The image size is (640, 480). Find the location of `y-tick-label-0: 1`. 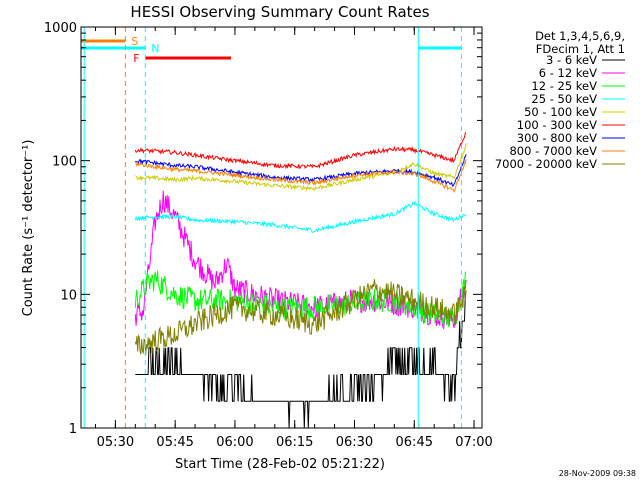

y-tick-label-0: 1 is located at coordinates (73, 429).